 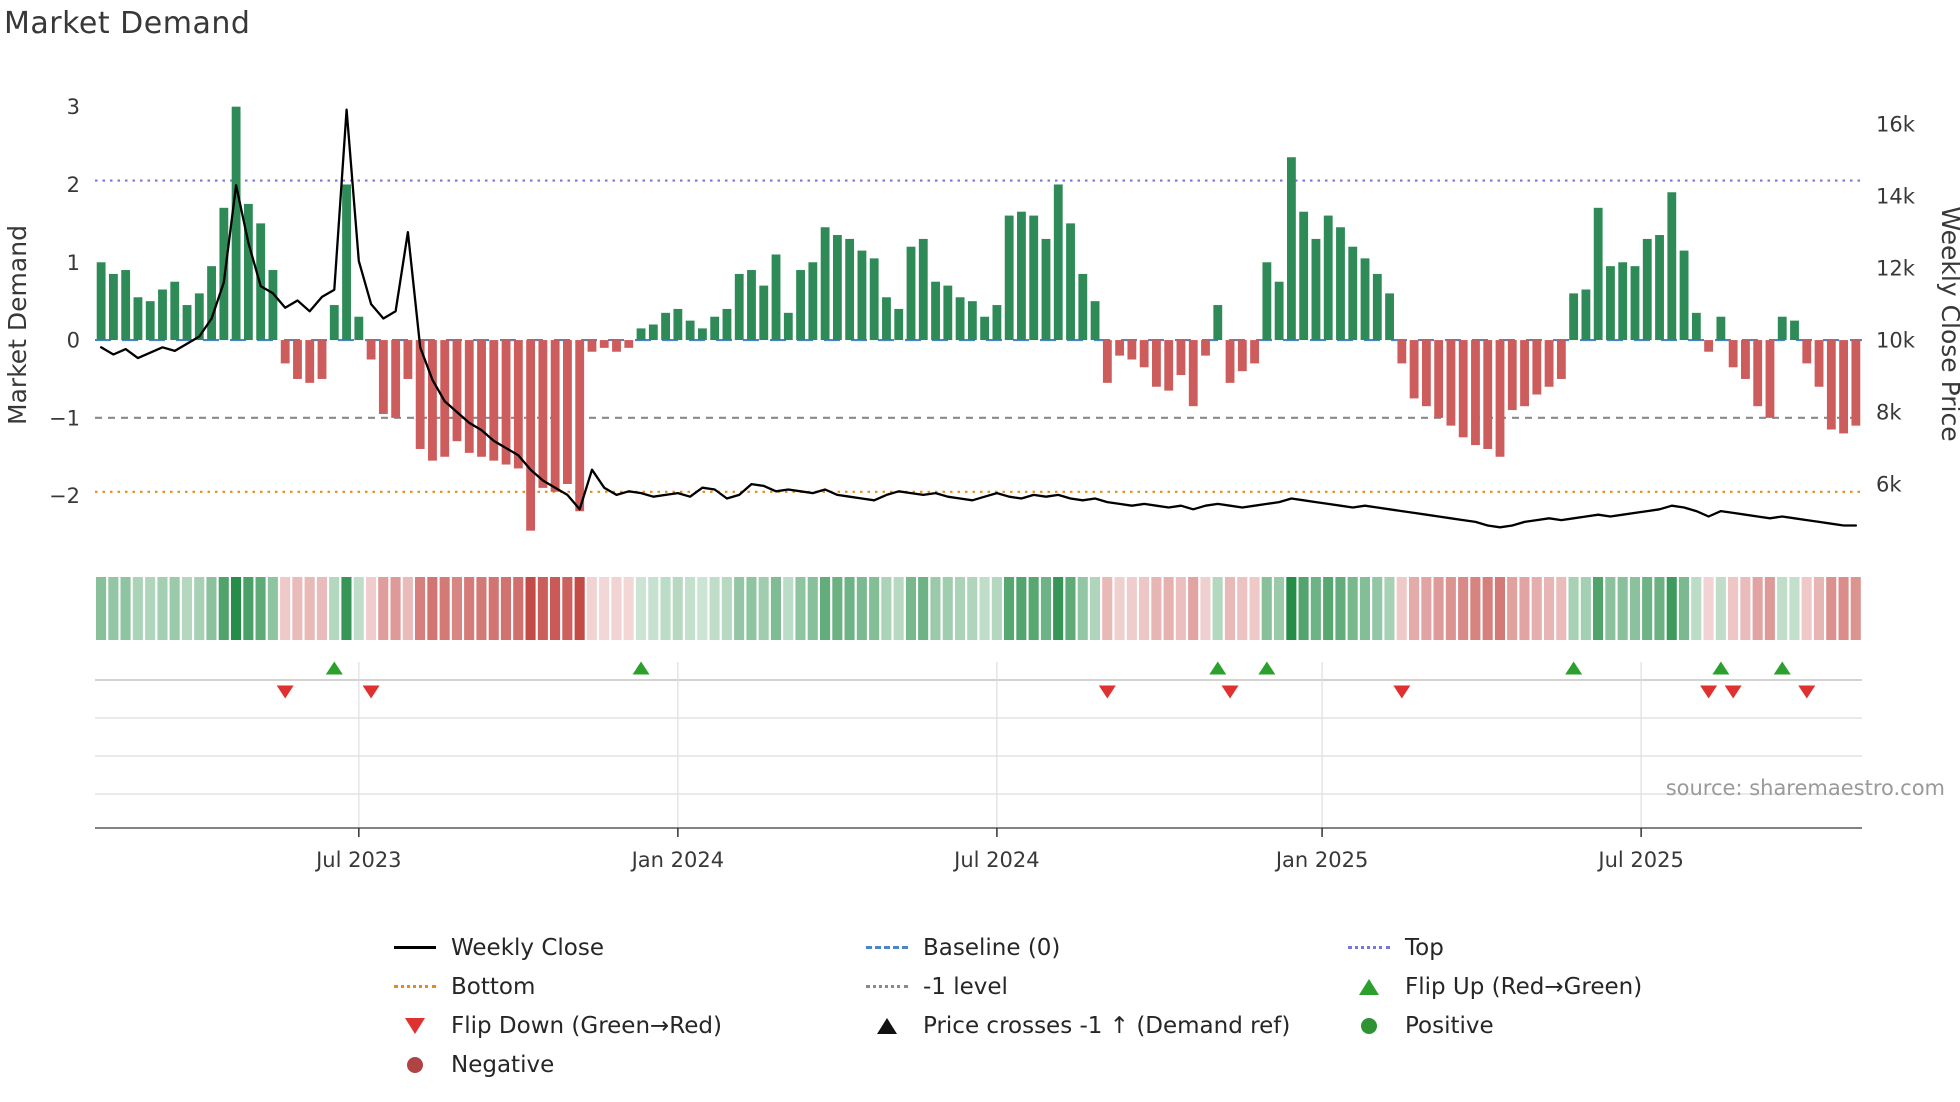 What do you see at coordinates (1424, 947) in the screenshot?
I see `legend-label: Top` at bounding box center [1424, 947].